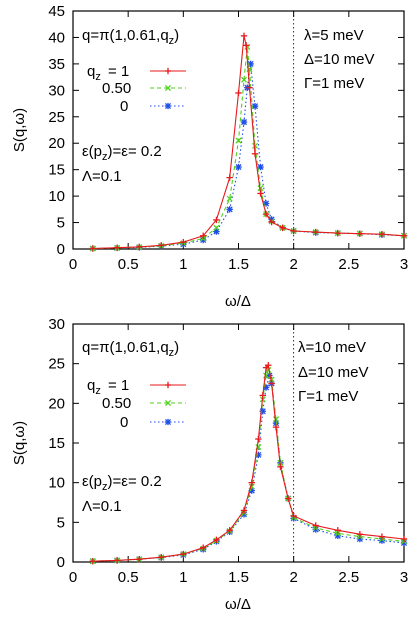  I want to click on y-tick-label: 20, so click(56, 403).